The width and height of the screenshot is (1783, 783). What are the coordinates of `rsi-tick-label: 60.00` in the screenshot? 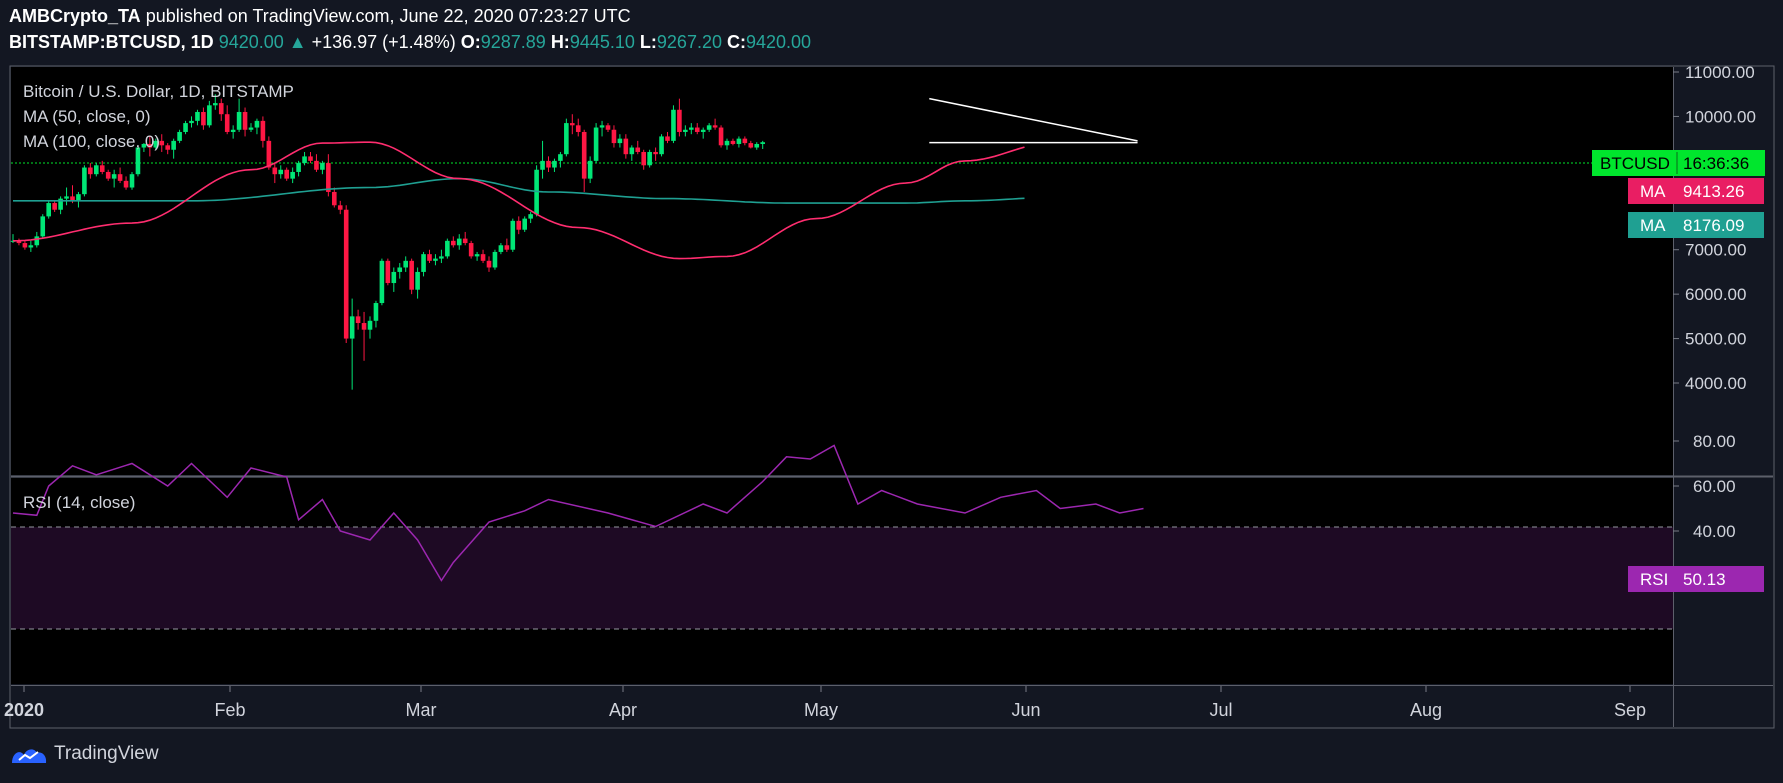 It's located at (1714, 486).